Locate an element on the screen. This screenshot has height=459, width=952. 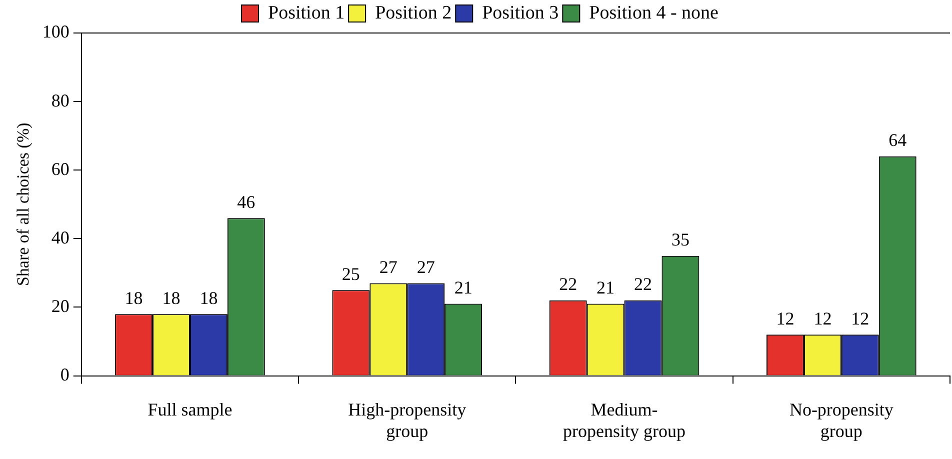
data-label: 25 is located at coordinates (351, 274).